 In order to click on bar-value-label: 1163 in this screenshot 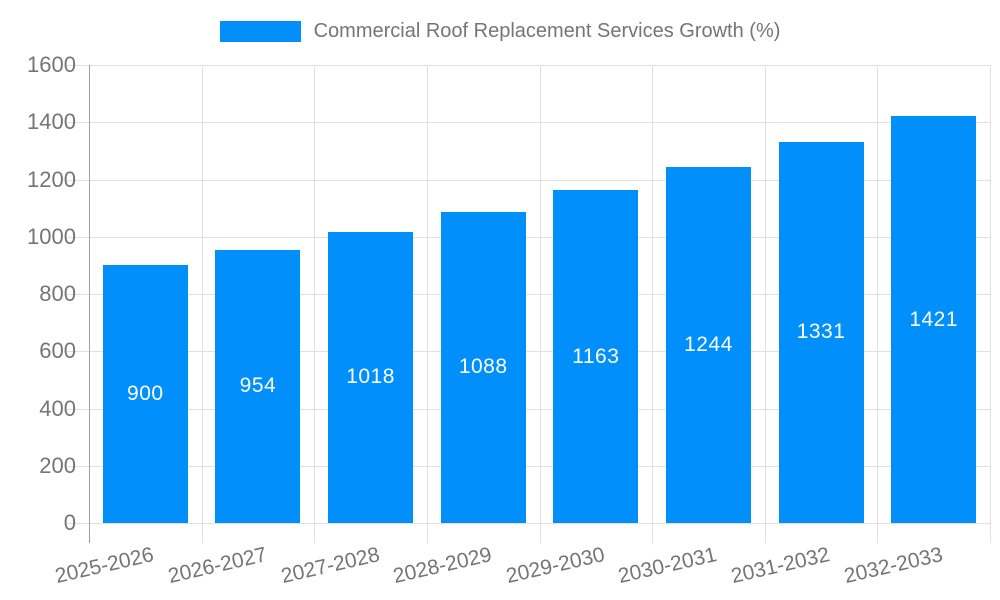, I will do `click(596, 356)`.